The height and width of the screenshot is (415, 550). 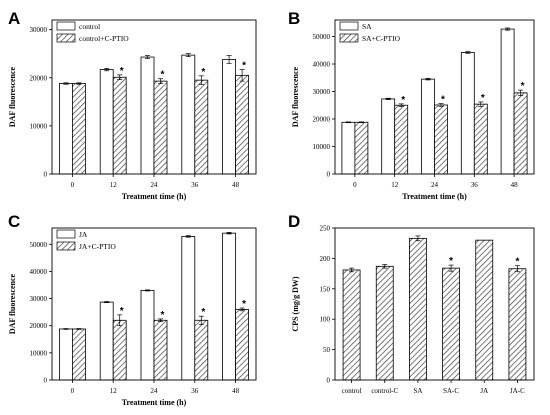 I want to click on y-tick-label: 50, so click(x=327, y=350).